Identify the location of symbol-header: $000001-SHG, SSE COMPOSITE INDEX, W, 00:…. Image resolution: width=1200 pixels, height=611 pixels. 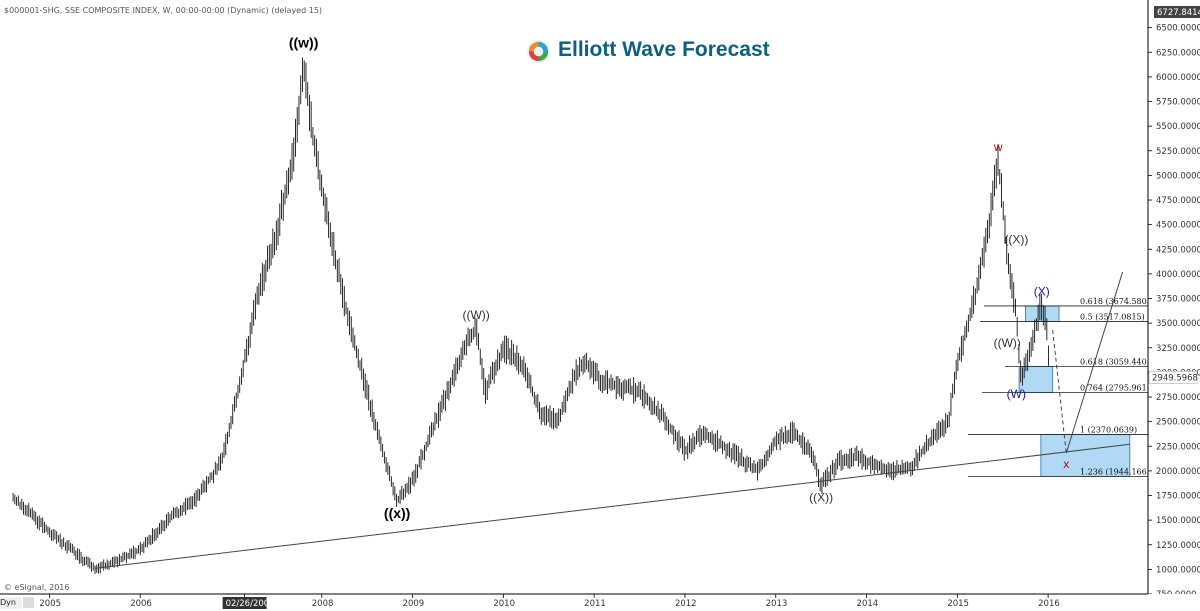
(163, 10).